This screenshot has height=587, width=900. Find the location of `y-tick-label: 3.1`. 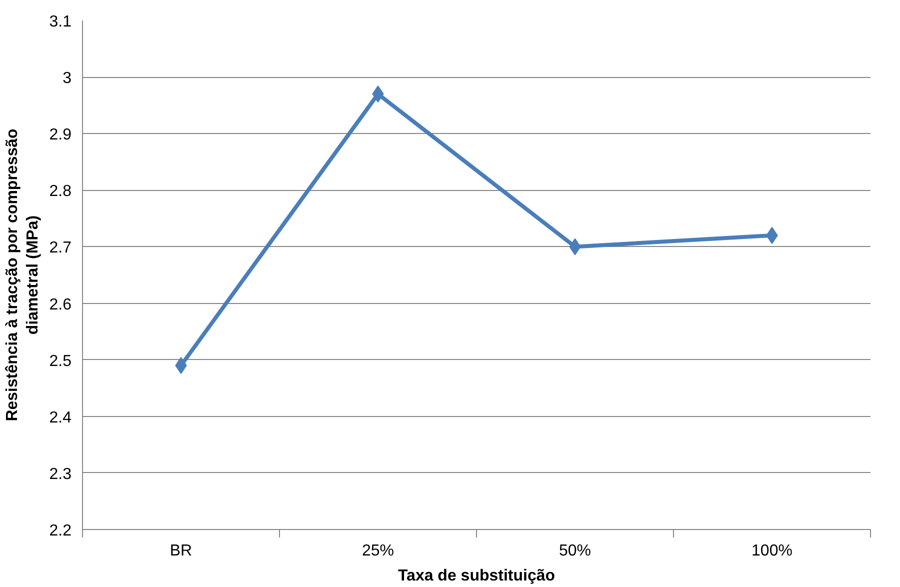

y-tick-label: 3.1 is located at coordinates (60, 22).